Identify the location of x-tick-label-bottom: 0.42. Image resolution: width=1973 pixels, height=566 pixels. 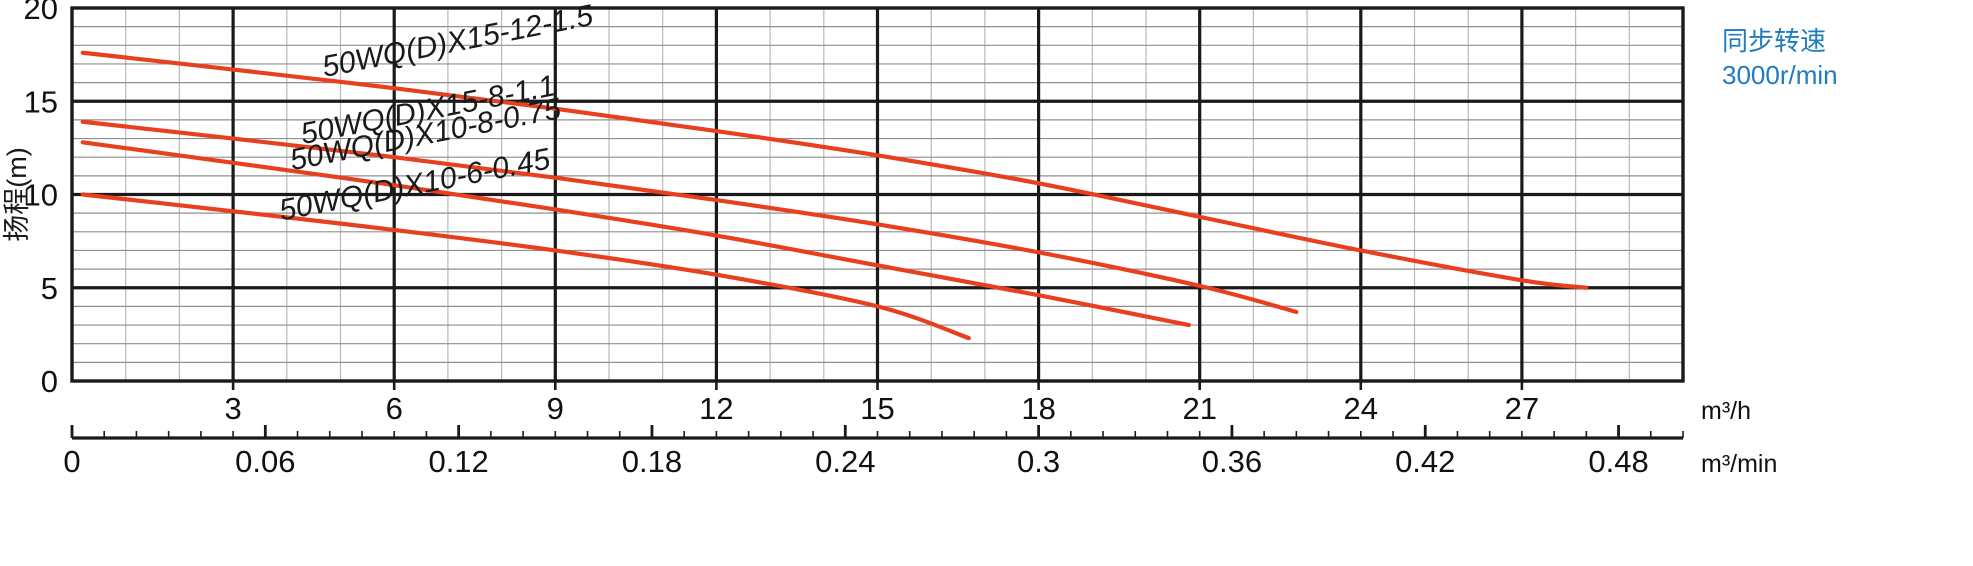
(1425, 461).